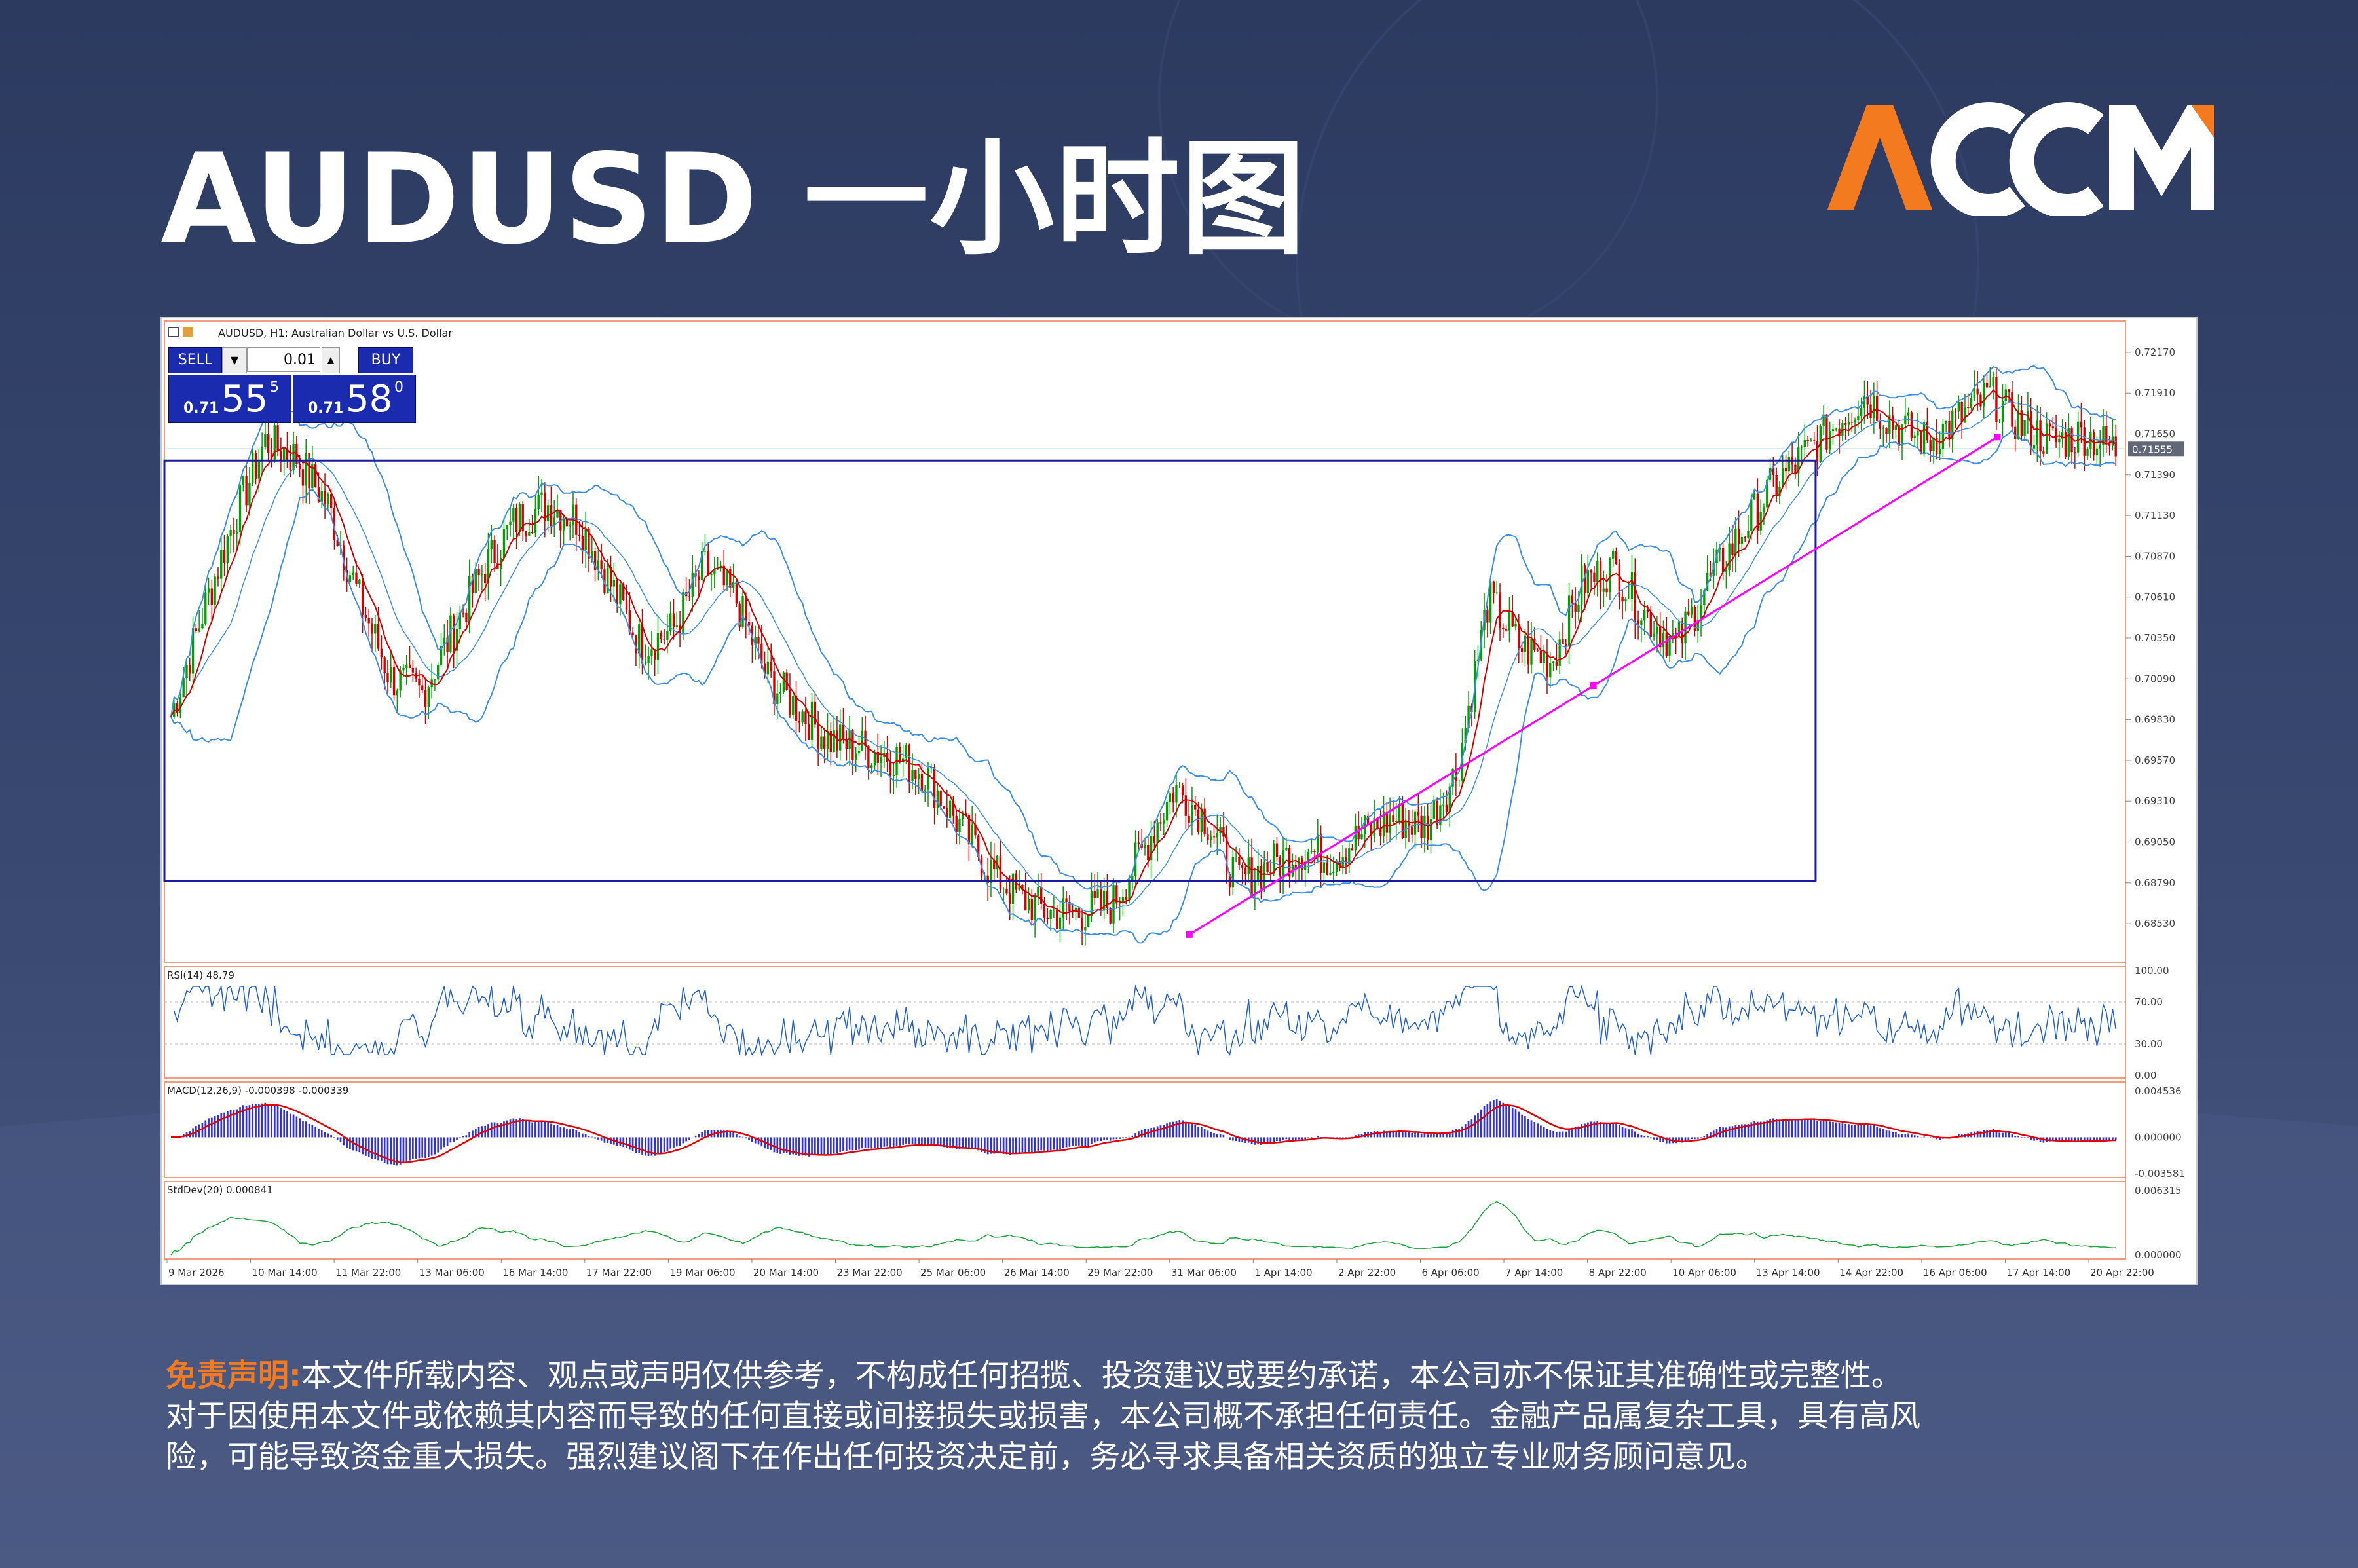 The width and height of the screenshot is (2358, 1568). I want to click on price-tick-label: 0.71130, so click(2155, 515).